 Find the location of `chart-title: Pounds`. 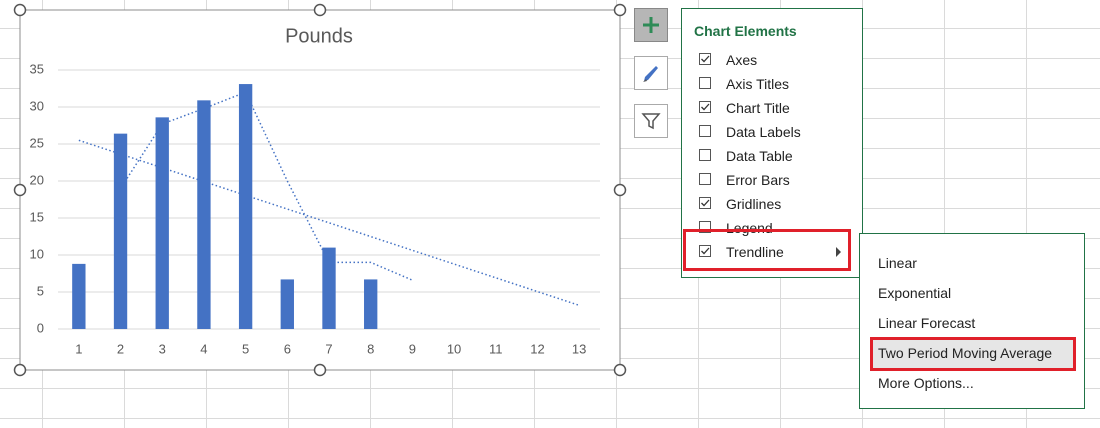

chart-title: Pounds is located at coordinates (319, 36).